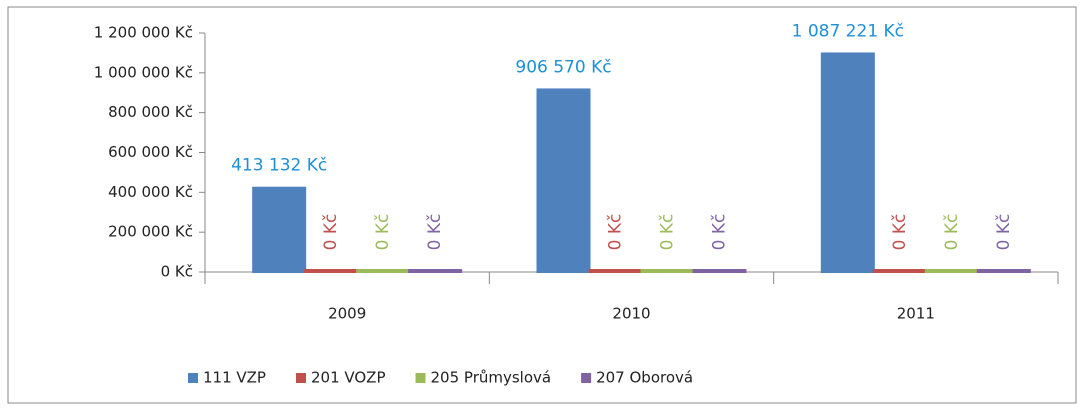  Describe the element at coordinates (177, 272) in the screenshot. I see `y-tick-label: 0 Kč` at that location.